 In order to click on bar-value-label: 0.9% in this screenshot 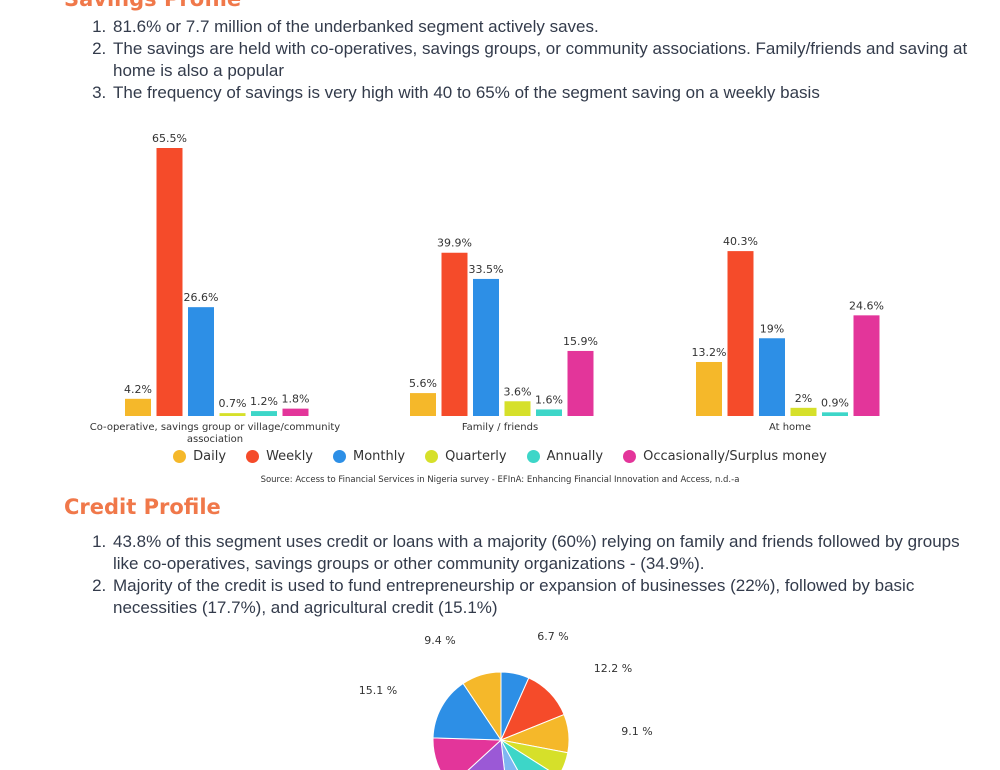, I will do `click(835, 402)`.